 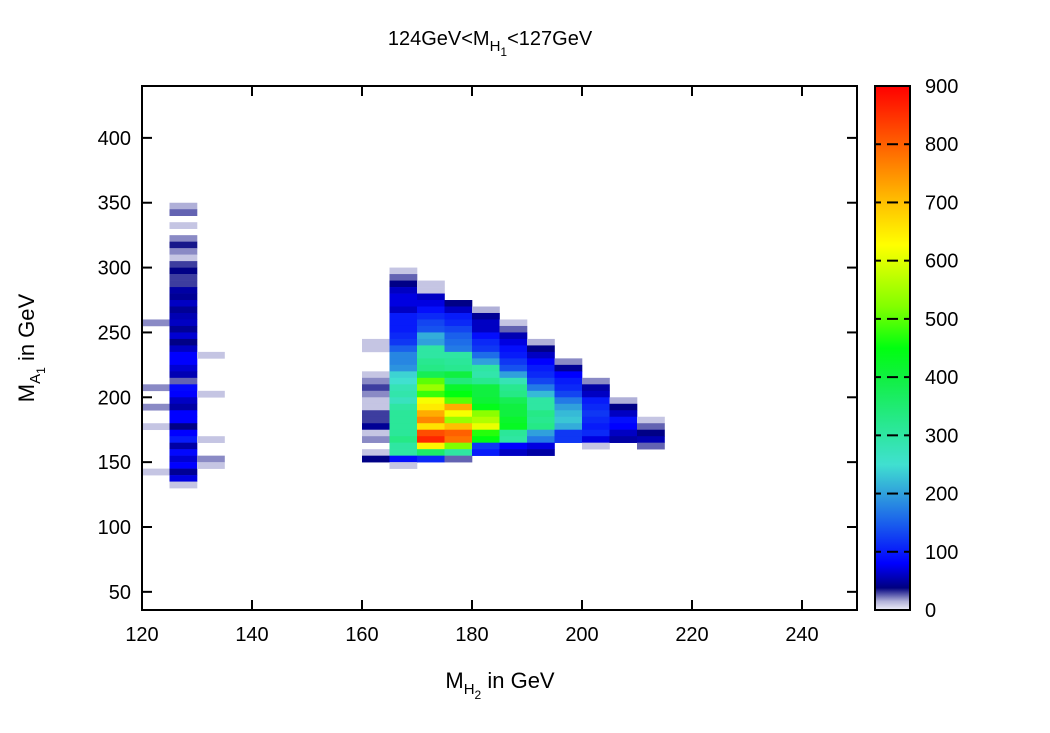 What do you see at coordinates (251, 635) in the screenshot?
I see `x-tick-label: 140` at bounding box center [251, 635].